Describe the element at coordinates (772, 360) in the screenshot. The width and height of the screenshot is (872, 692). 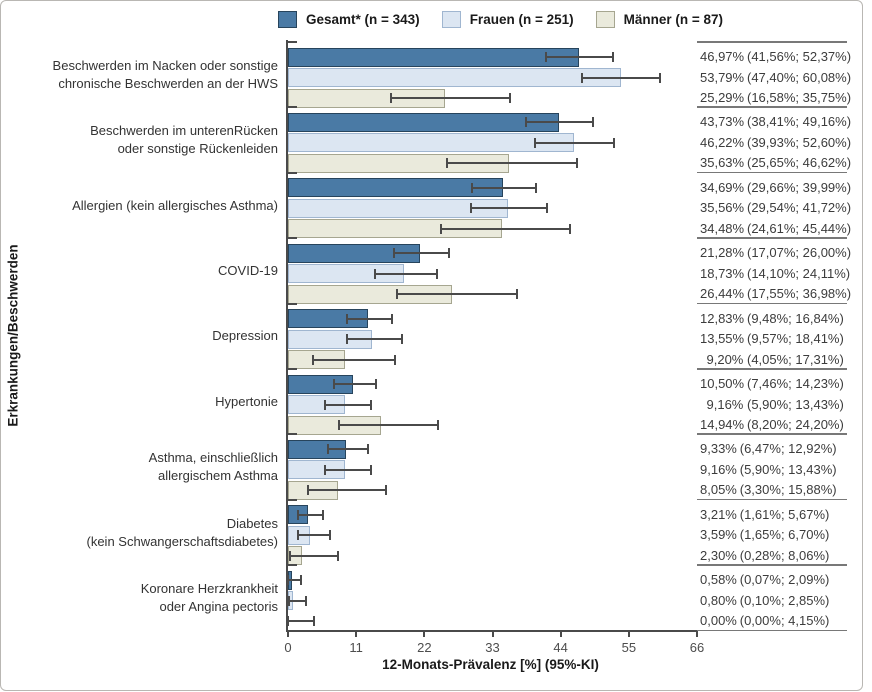
I see `value-label-row: 9,20% (4,05%; 17,31%)` at that location.